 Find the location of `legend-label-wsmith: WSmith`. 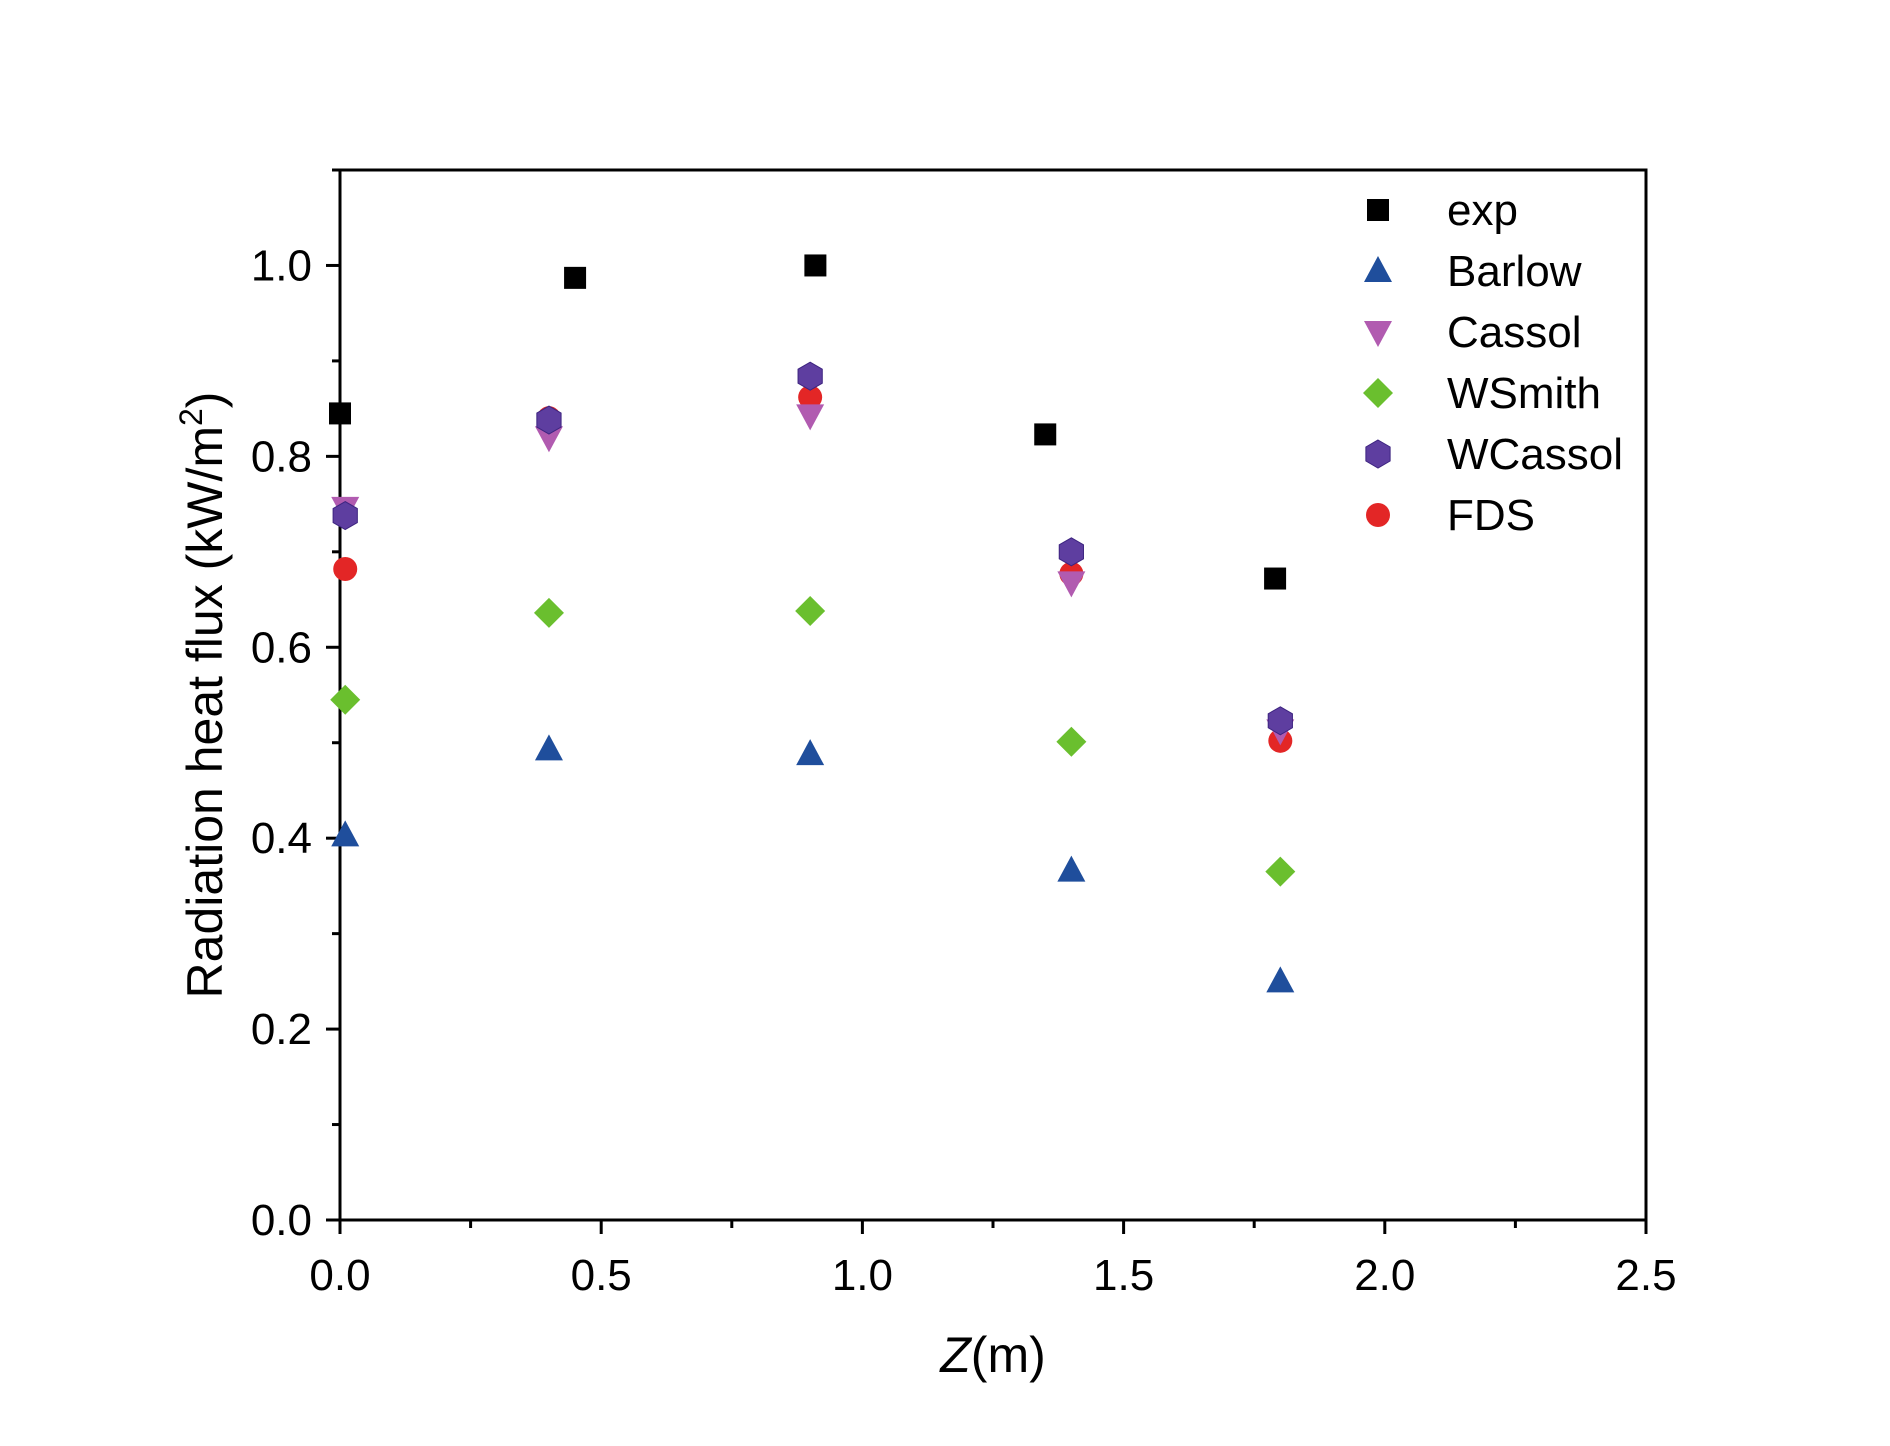

legend-label-wsmith: WSmith is located at coordinates (1524, 393).